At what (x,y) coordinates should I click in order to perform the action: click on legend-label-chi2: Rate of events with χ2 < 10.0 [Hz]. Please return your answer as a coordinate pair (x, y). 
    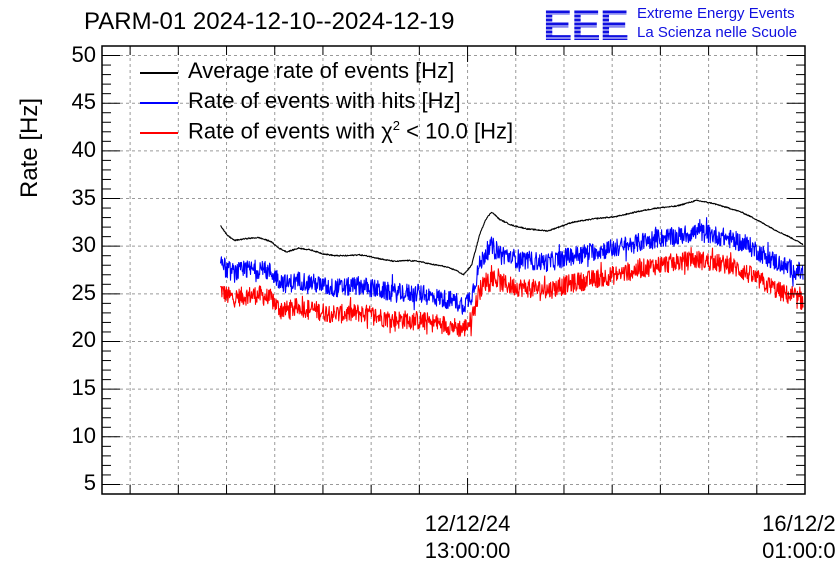
    Looking at the image, I should click on (350, 131).